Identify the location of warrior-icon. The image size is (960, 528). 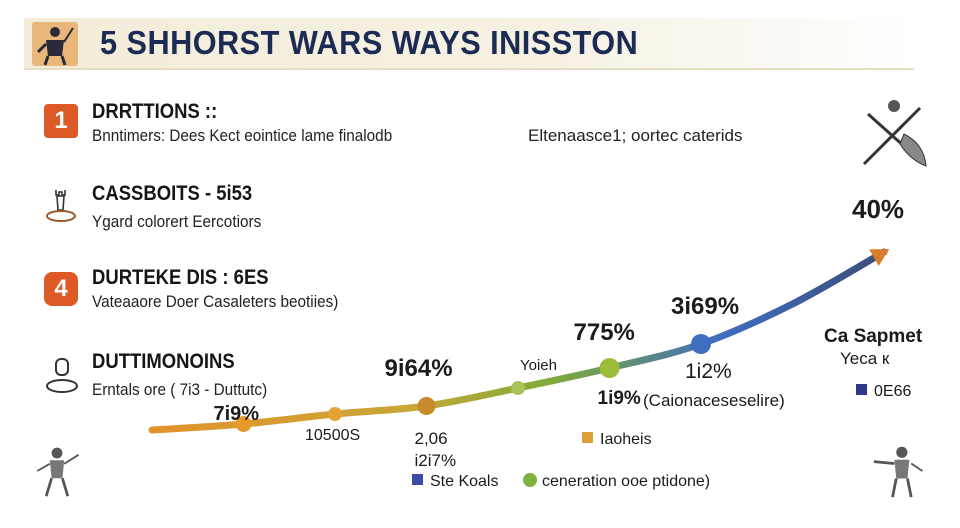
(58, 472).